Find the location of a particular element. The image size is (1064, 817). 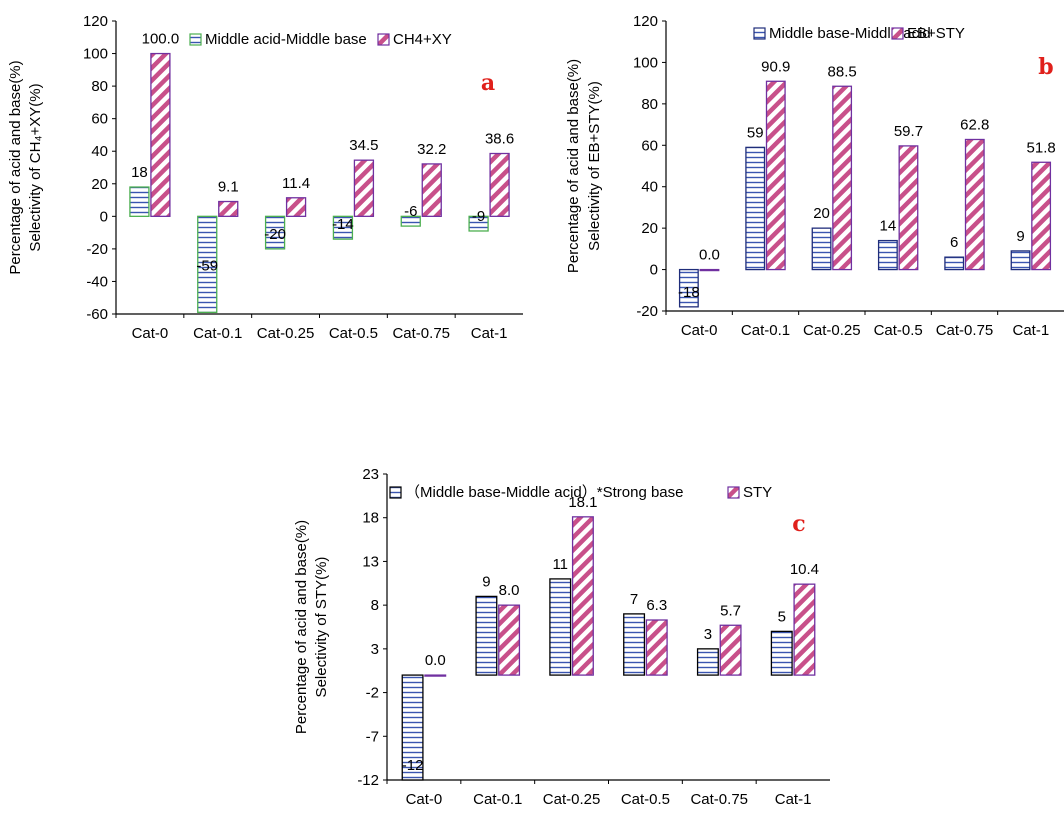

data-label: 59.7 is located at coordinates (908, 131).